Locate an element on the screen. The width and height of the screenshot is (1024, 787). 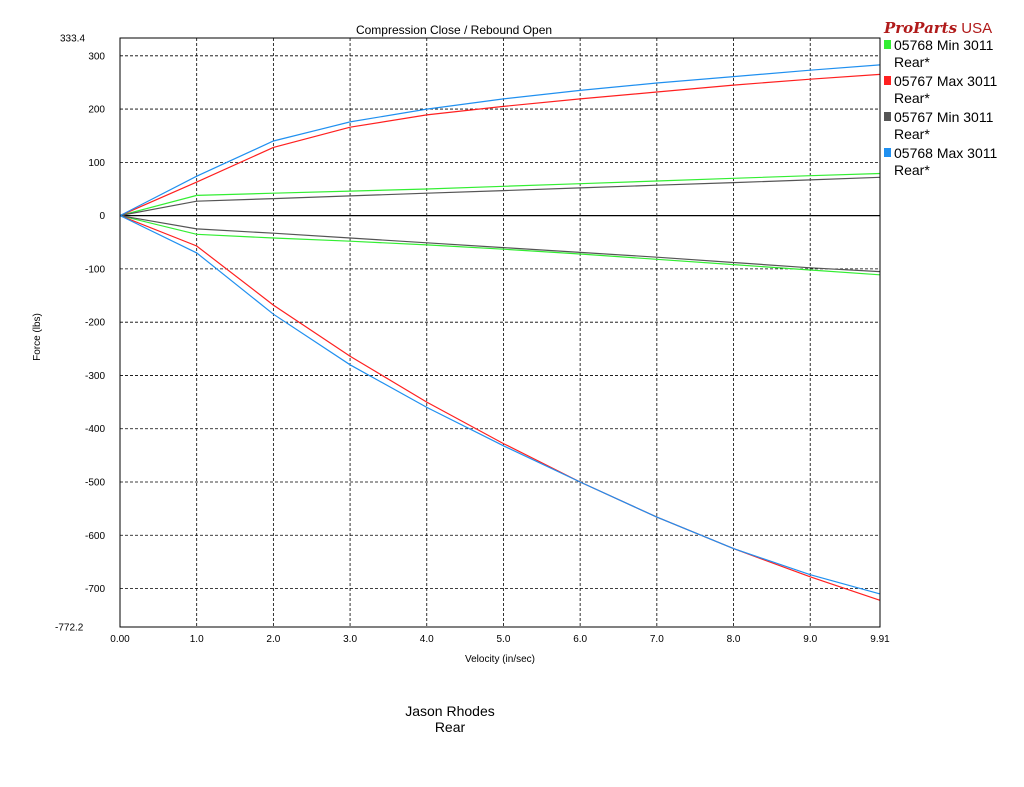
x-tick-label: 1.0 is located at coordinates (197, 639).